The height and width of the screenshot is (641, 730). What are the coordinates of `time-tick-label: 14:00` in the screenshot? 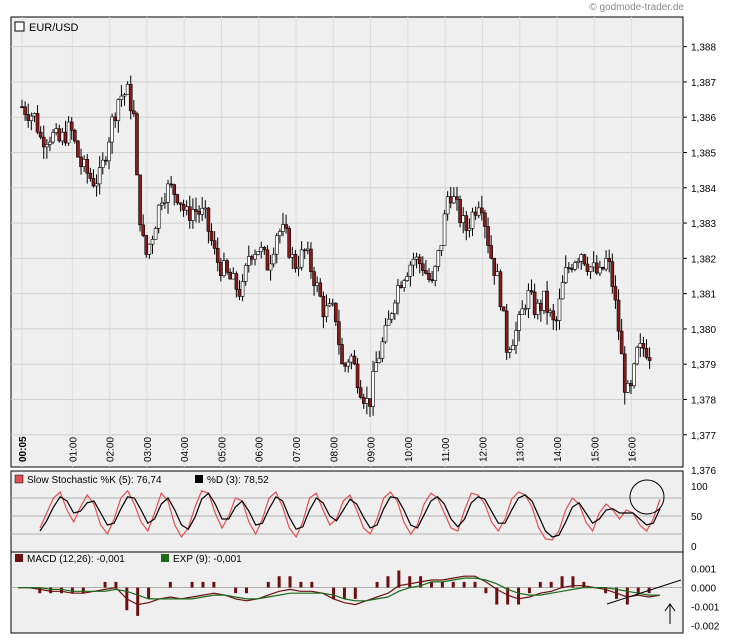 It's located at (558, 449).